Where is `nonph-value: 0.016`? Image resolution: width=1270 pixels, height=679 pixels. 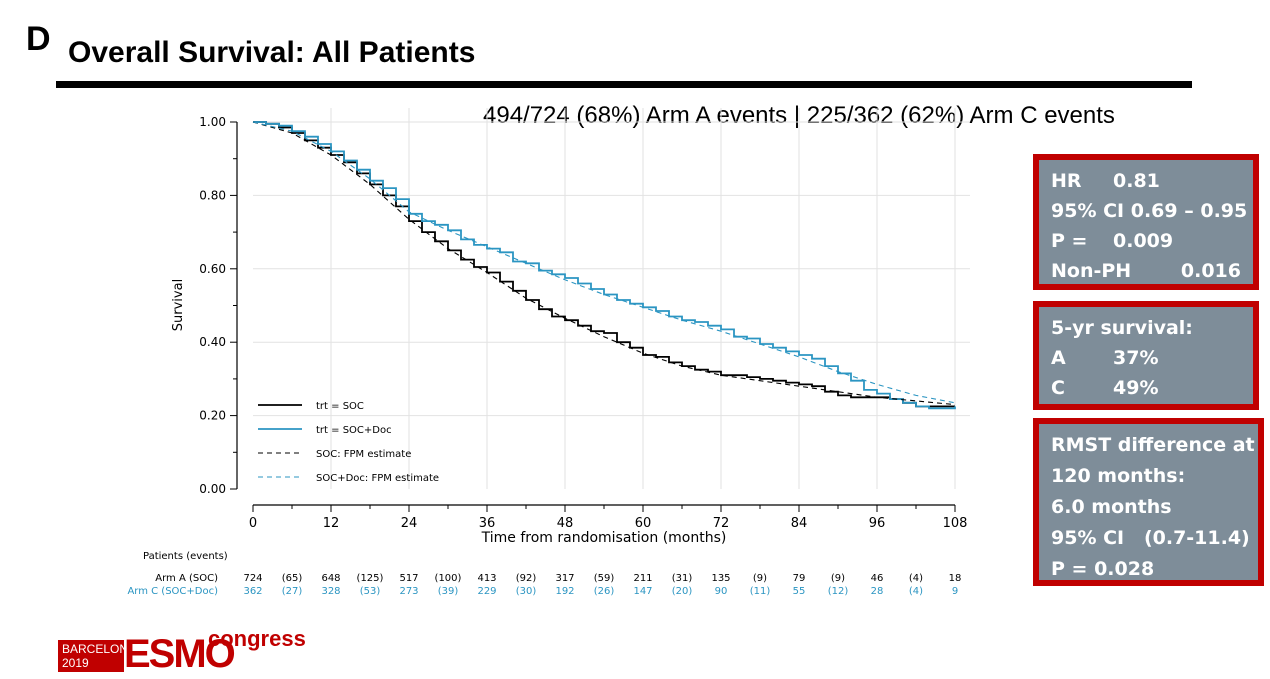
nonph-value: 0.016 is located at coordinates (1210, 271).